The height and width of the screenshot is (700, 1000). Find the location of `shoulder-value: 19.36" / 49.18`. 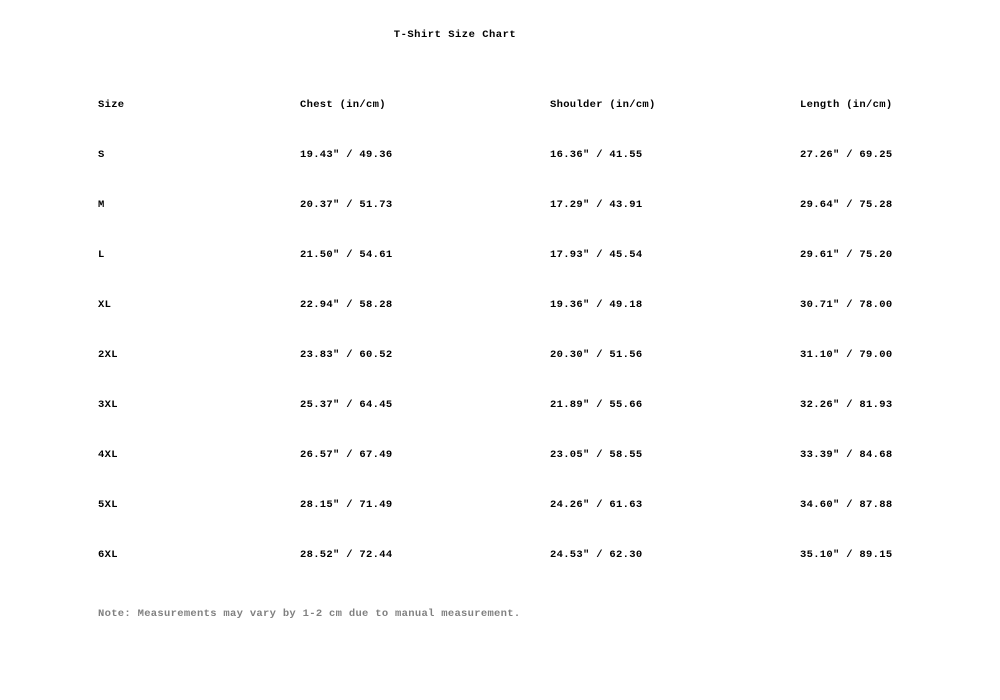

shoulder-value: 19.36" / 49.18 is located at coordinates (596, 305).